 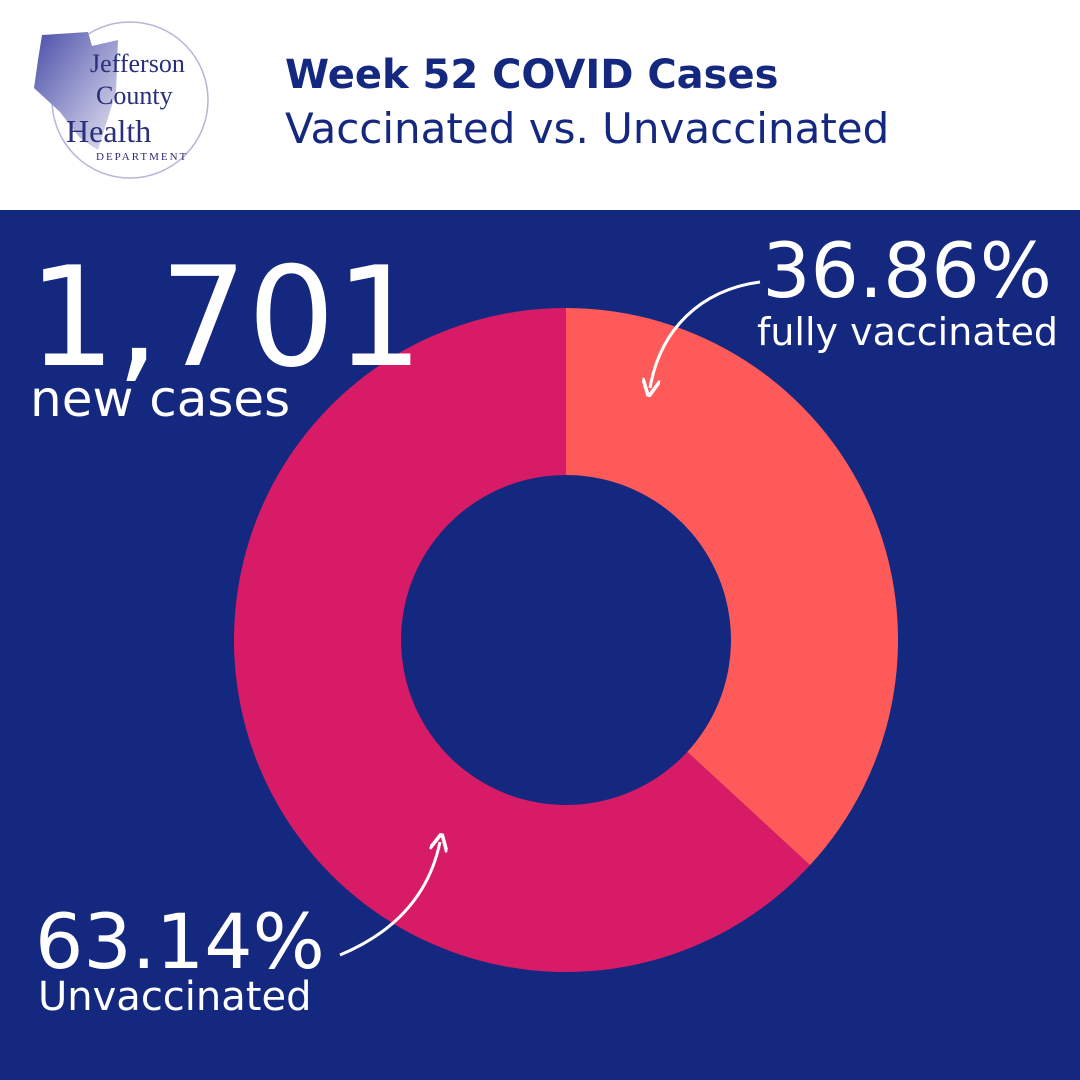 What do you see at coordinates (180, 941) in the screenshot?
I see `value-label: 63.14%` at bounding box center [180, 941].